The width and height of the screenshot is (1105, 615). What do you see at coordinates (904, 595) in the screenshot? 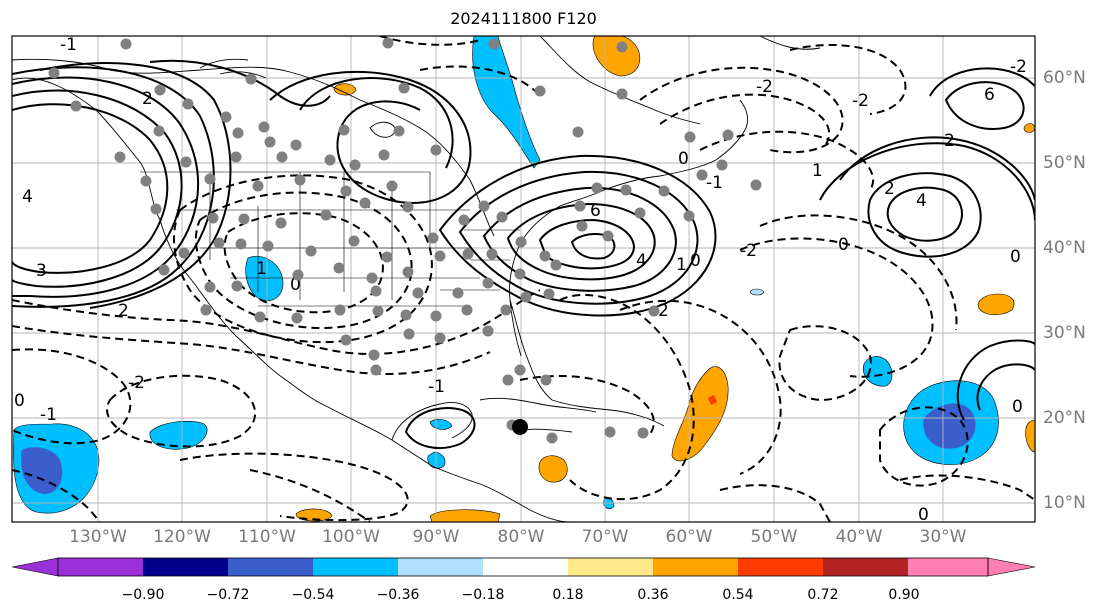
I see `colorbar-tick: 0.90` at bounding box center [904, 595].